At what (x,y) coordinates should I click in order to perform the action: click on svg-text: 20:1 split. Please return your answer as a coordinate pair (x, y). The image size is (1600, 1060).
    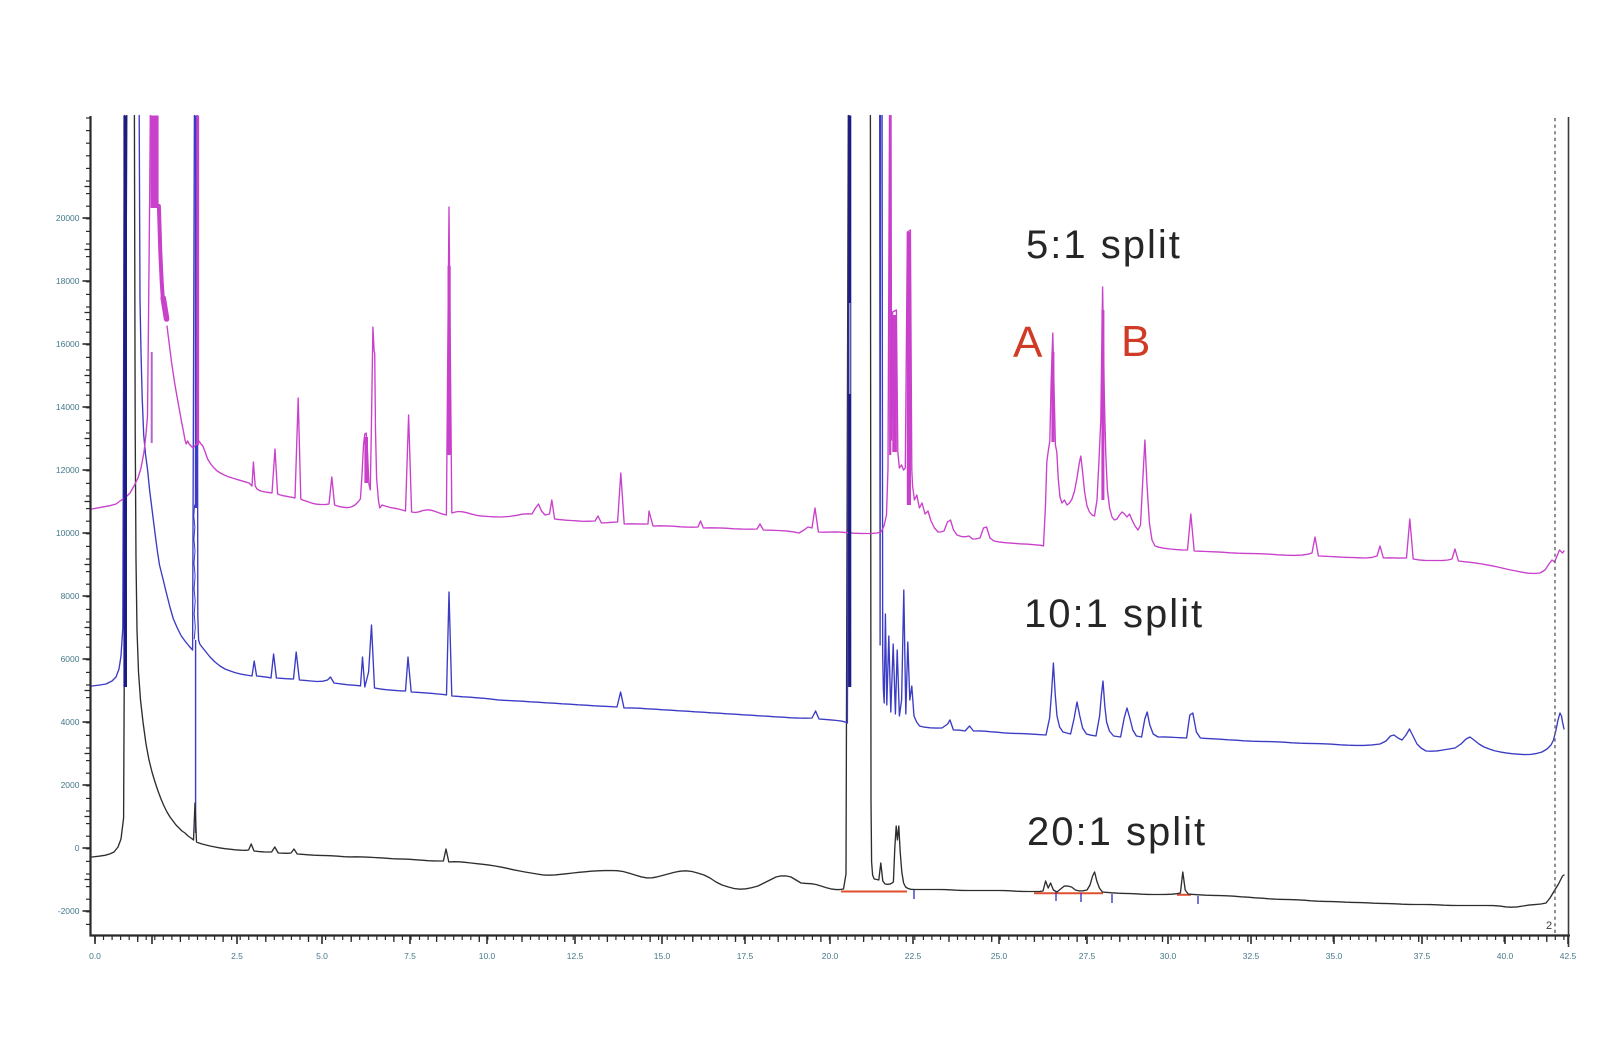
    Looking at the image, I should click on (1117, 832).